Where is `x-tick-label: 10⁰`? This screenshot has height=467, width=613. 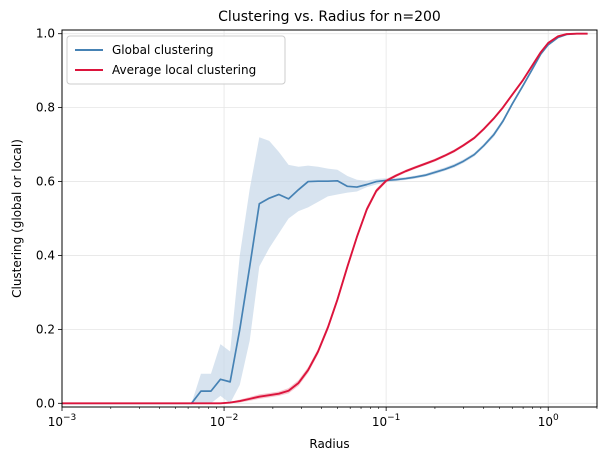 x-tick-label: 10⁰ is located at coordinates (548, 421).